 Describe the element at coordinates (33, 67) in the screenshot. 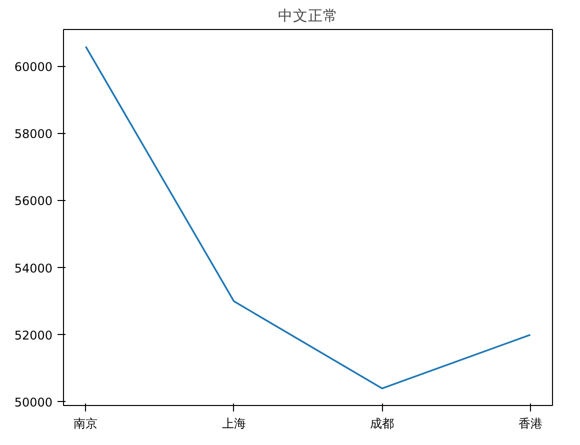

I see `y-tick-label: 60000` at that location.